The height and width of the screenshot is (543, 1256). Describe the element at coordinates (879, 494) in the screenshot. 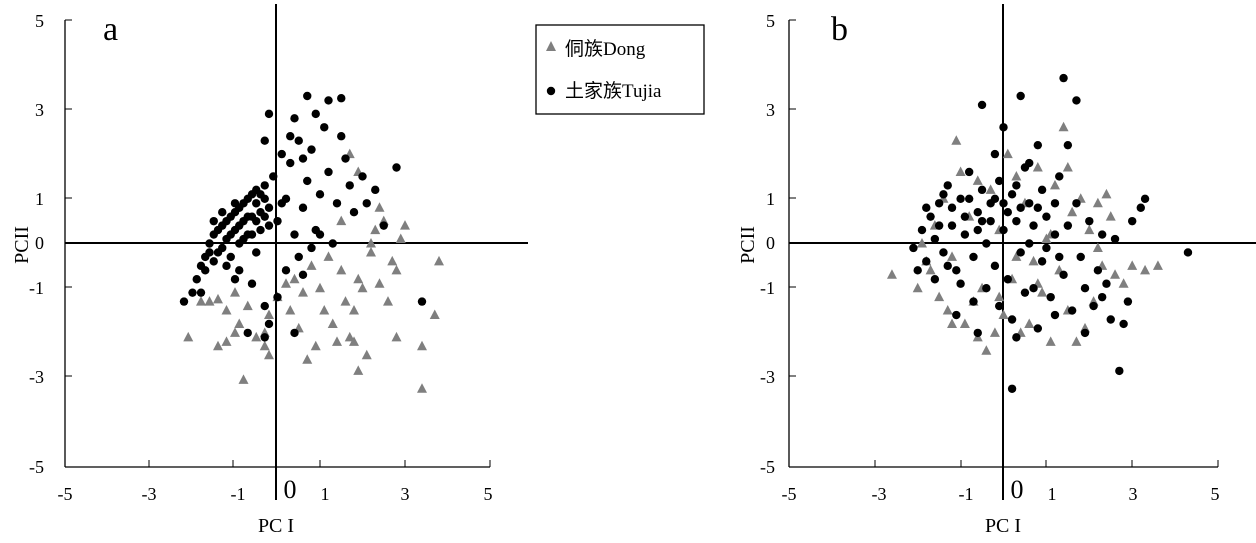

I see `x-tick-label: -3` at that location.